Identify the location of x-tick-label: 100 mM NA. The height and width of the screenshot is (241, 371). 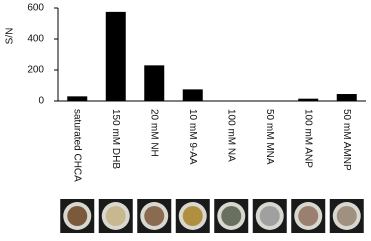
(231, 135).